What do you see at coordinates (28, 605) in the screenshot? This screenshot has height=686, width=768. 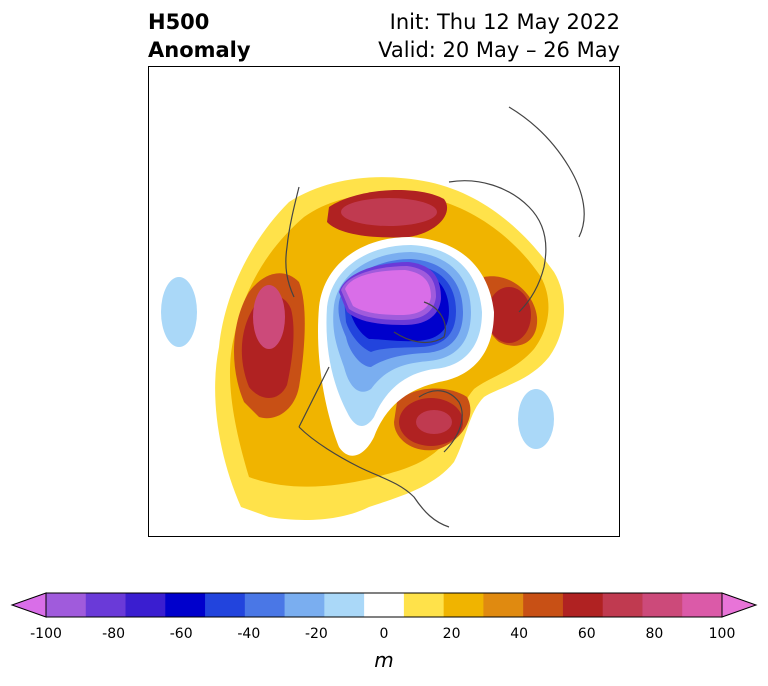 I see `colorbar-extend-low` at bounding box center [28, 605].